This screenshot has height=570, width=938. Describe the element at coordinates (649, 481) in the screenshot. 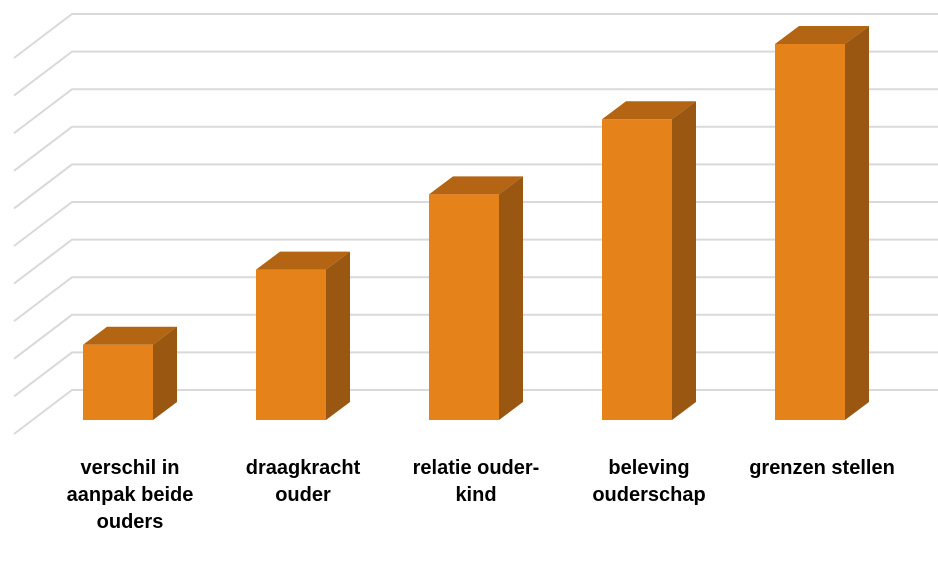

I see `x-tick-label: beleving ouderschap` at that location.